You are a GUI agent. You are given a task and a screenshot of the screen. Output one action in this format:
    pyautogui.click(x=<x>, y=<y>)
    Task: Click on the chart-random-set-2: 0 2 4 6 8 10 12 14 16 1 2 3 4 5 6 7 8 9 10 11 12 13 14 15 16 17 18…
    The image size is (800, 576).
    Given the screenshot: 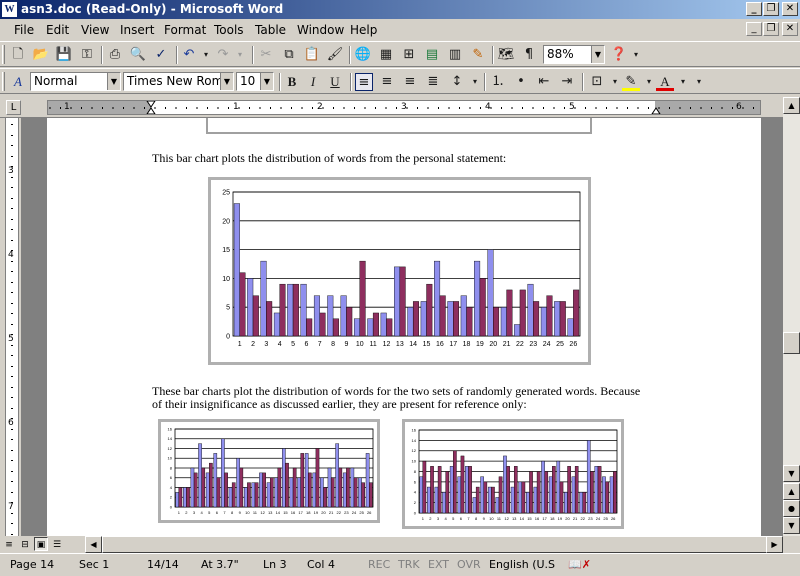 What is the action you would take?
    pyautogui.click(x=513, y=474)
    